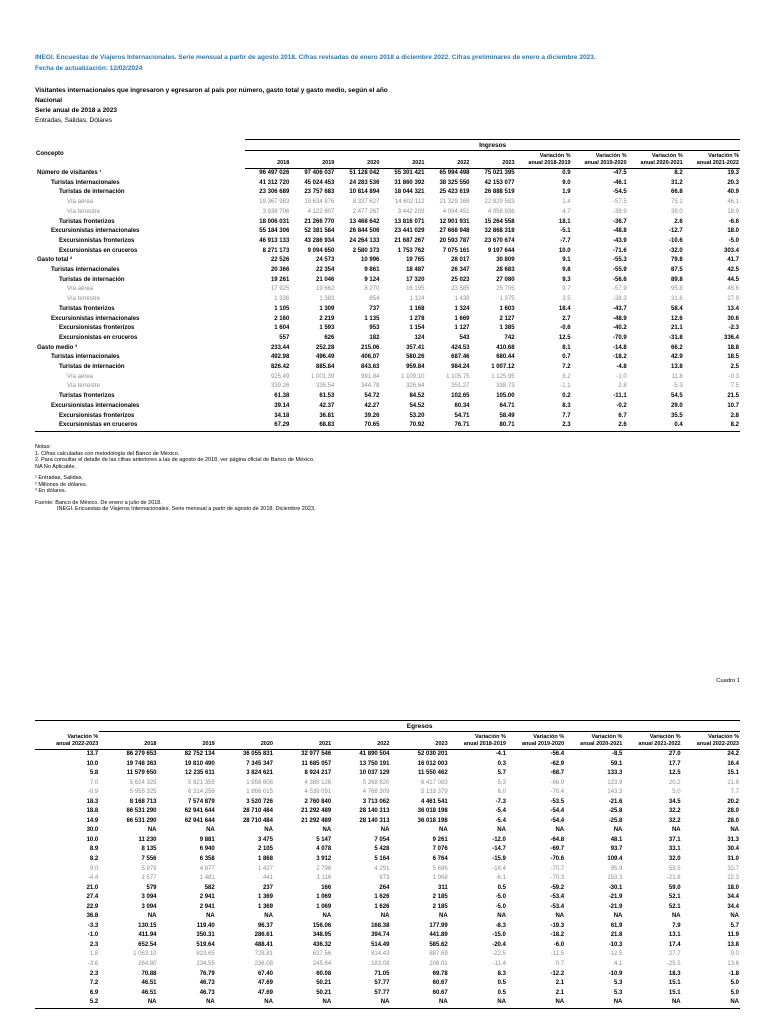 This screenshot has width=768, height=1024. I want to click on value-cell: 4 291, so click(382, 868).